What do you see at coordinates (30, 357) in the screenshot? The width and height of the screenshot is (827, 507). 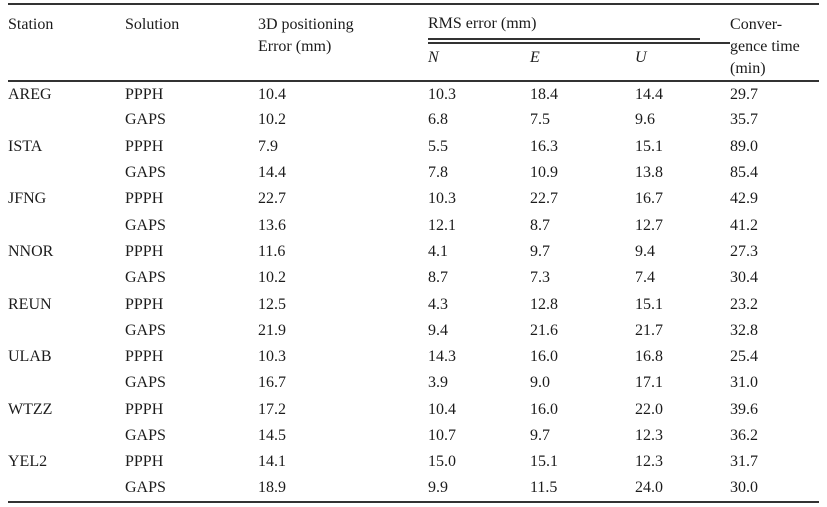 I see `cell-station: ULAB` at bounding box center [30, 357].